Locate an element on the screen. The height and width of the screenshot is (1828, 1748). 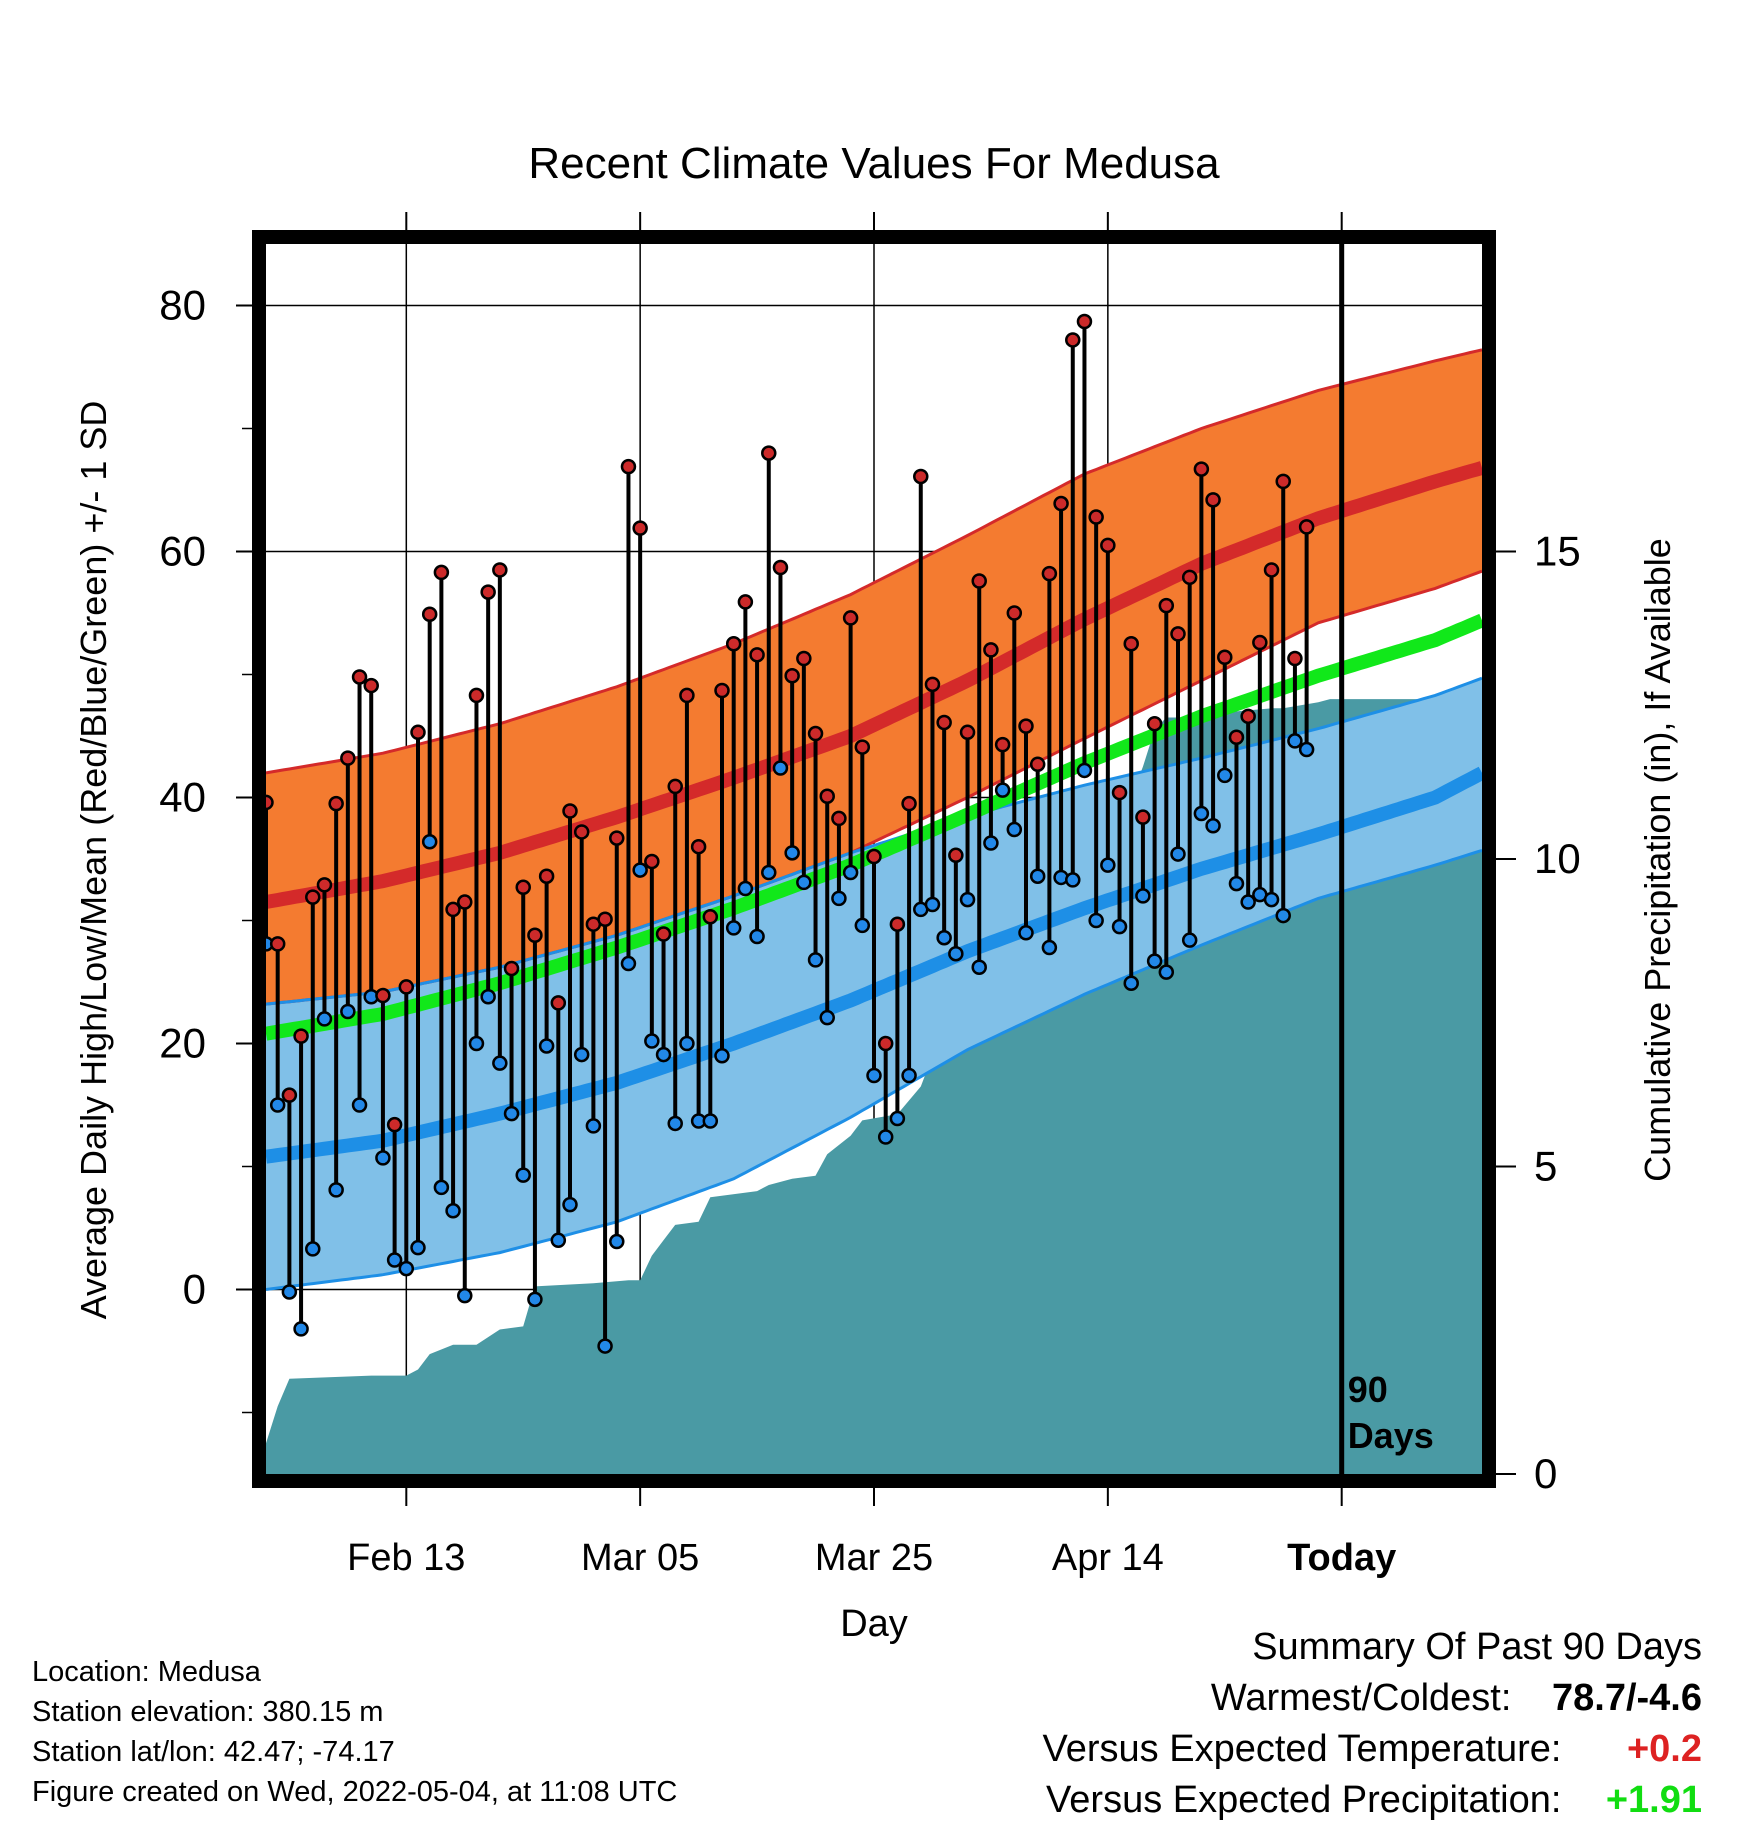
y-tick-label: 80 is located at coordinates (182, 305).